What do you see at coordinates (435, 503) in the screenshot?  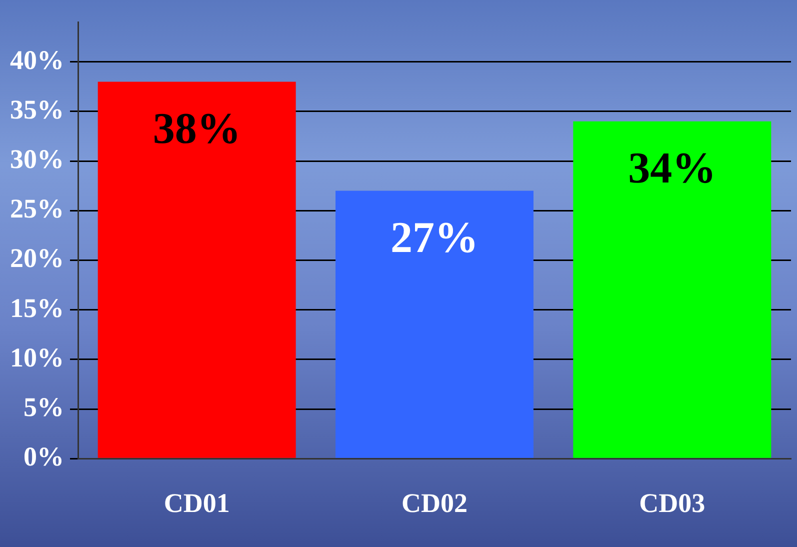 I see `x-tick-label: CD02` at bounding box center [435, 503].